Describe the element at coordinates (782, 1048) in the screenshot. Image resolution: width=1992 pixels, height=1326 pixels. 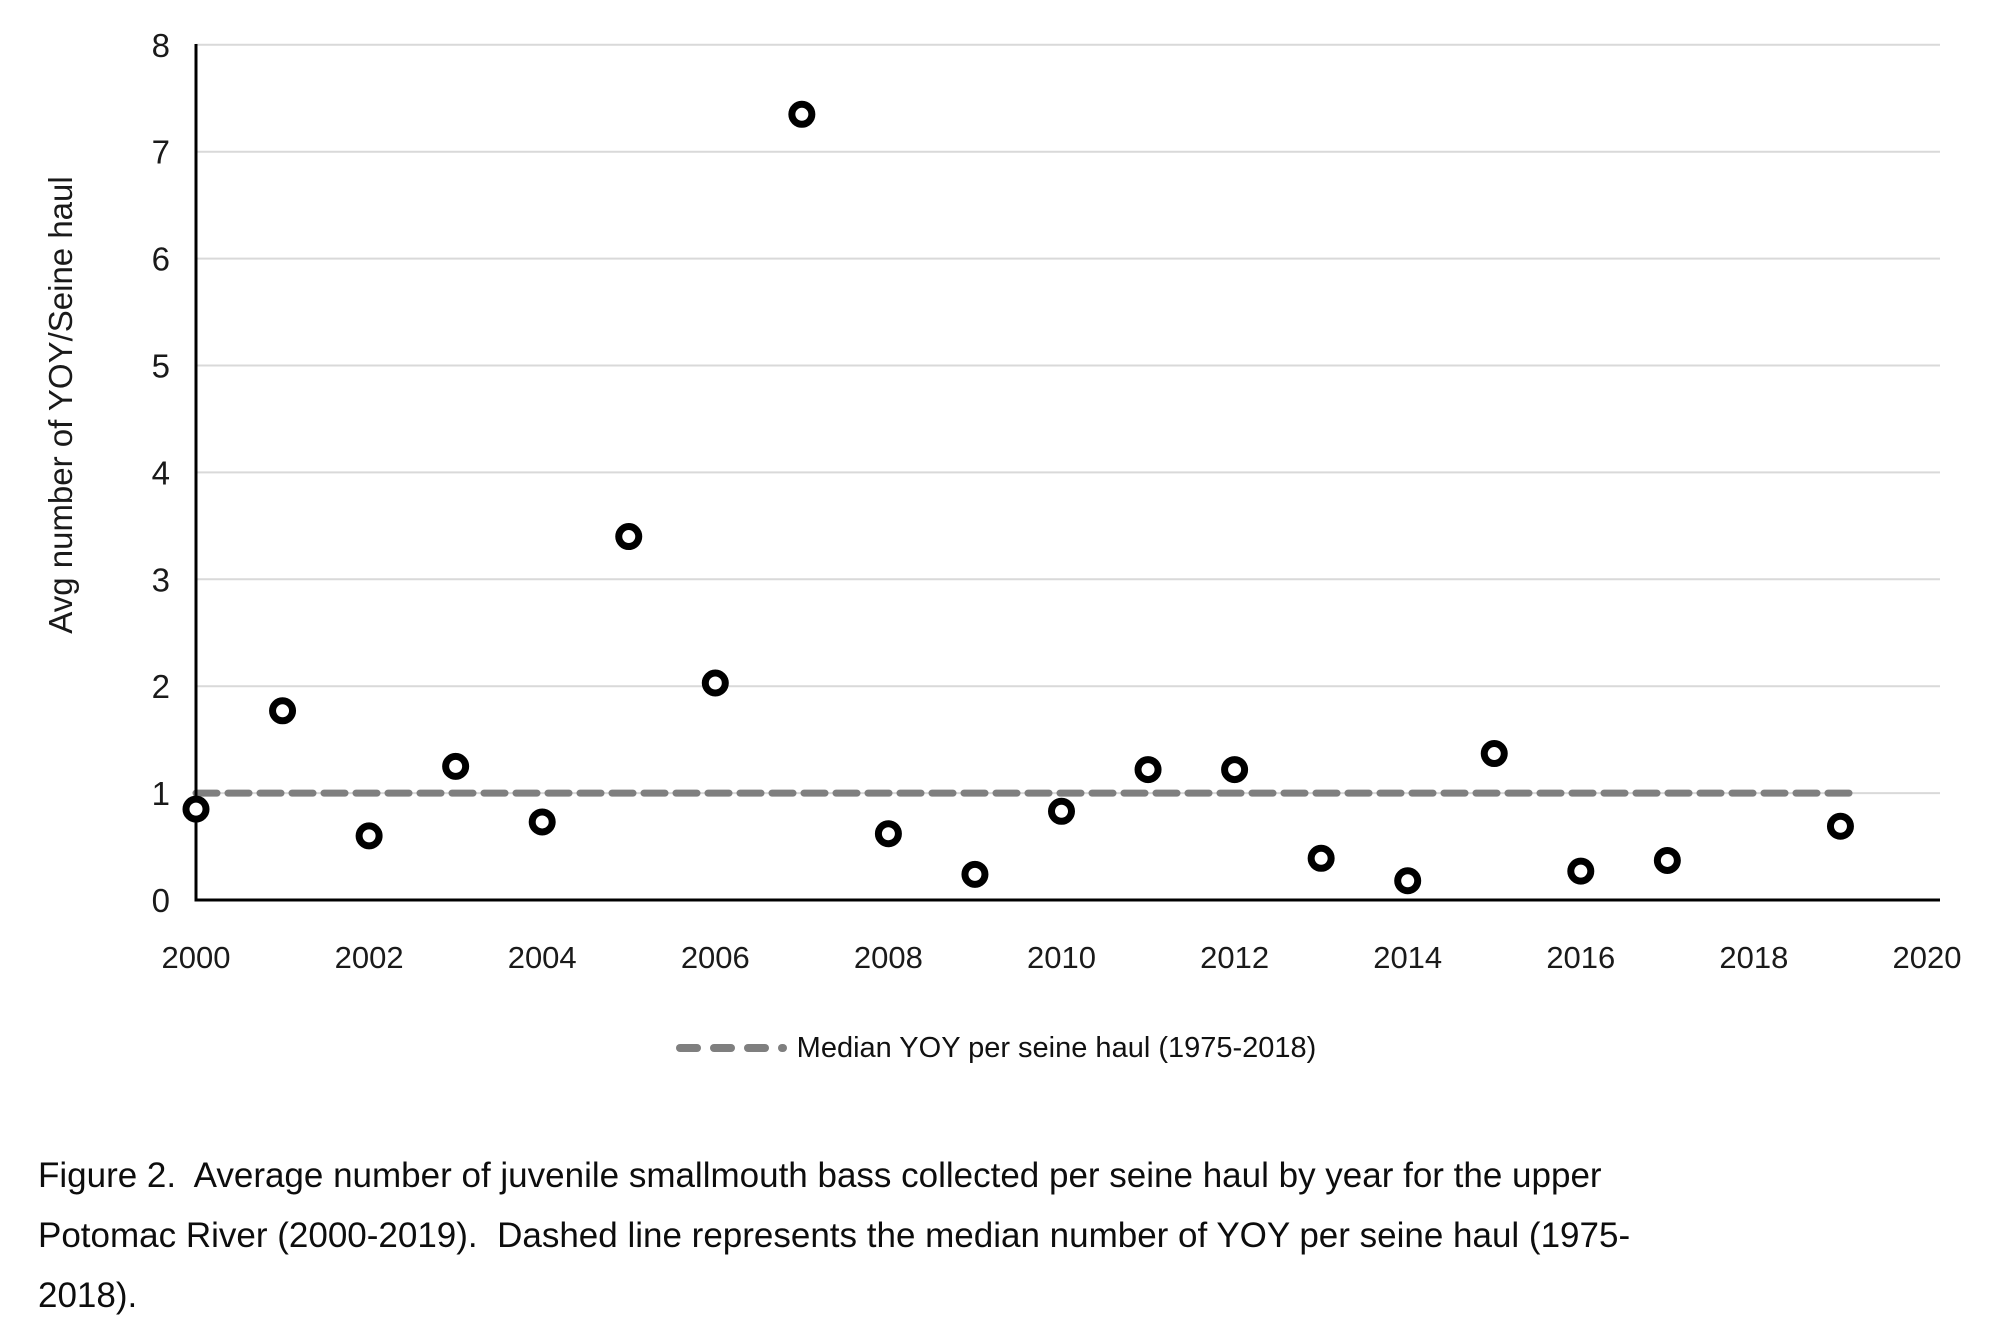
I see `legend-dot-icon` at that location.